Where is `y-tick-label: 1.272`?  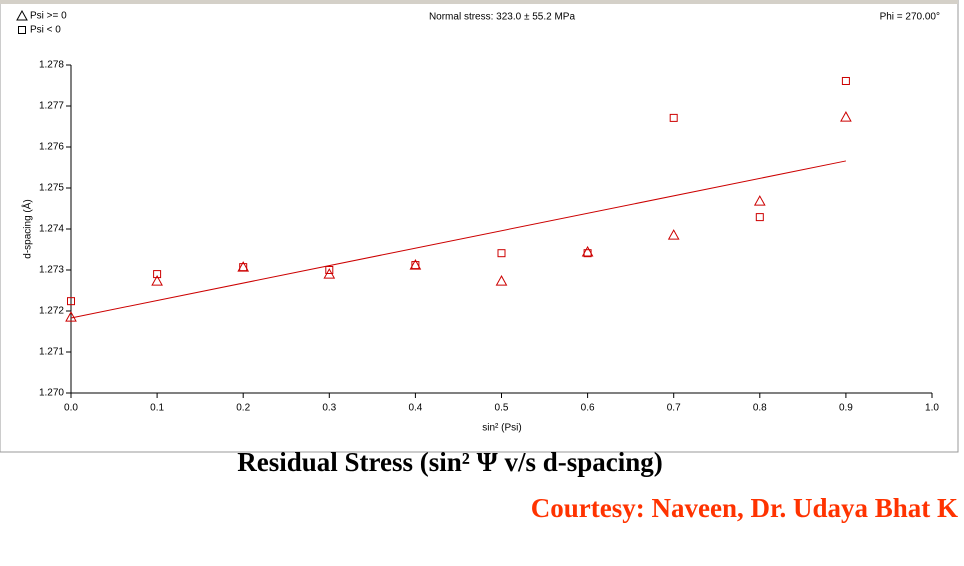 y-tick-label: 1.272 is located at coordinates (51, 311).